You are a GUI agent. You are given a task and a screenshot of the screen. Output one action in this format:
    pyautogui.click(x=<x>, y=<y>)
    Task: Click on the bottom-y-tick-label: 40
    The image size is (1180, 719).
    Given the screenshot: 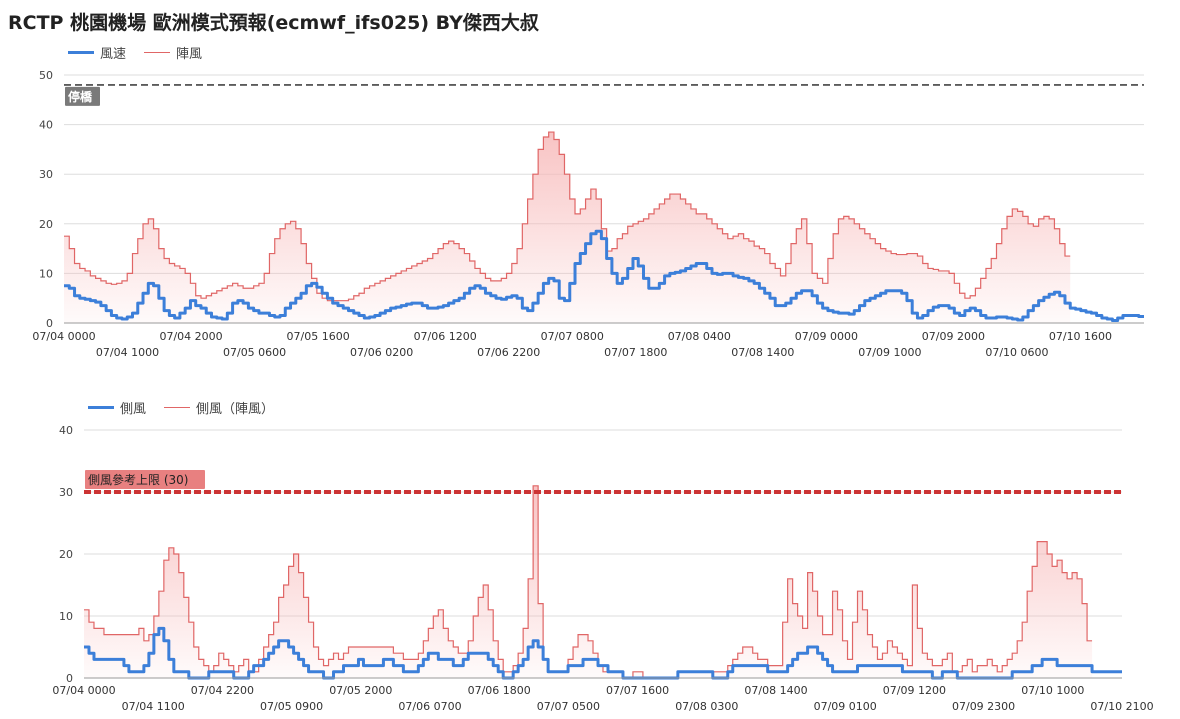 What is the action you would take?
    pyautogui.click(x=66, y=430)
    